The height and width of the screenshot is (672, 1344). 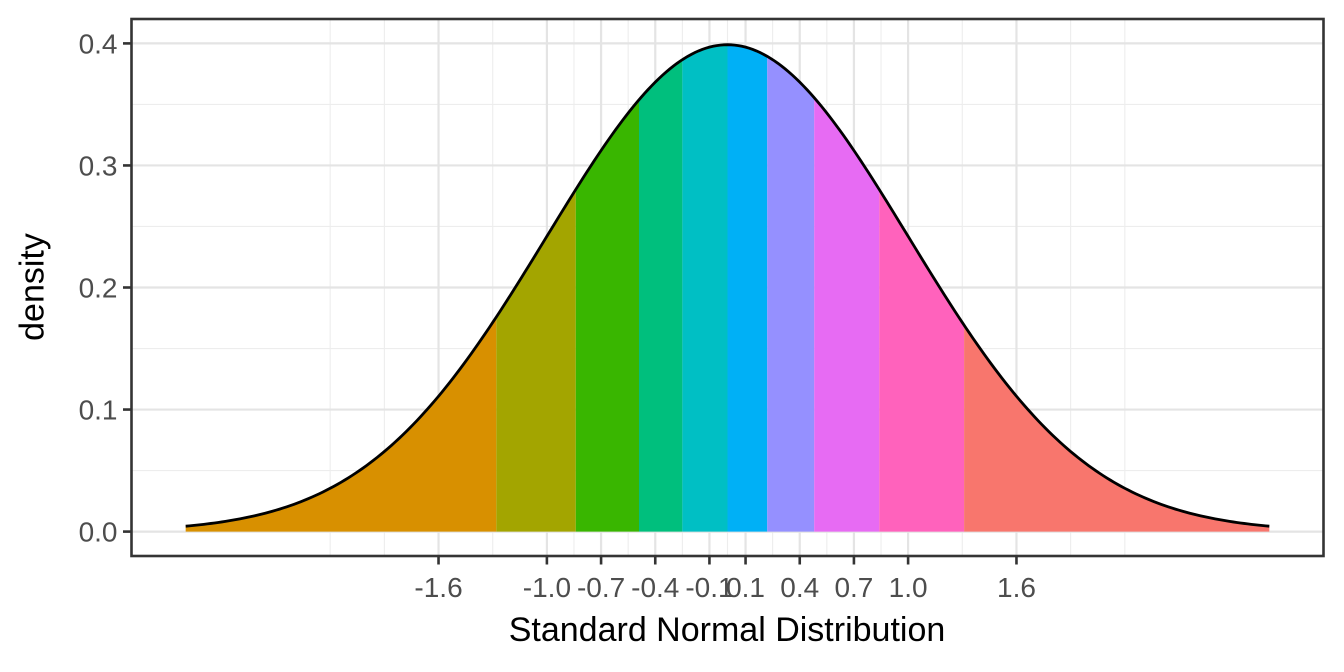 I want to click on y-tick-label: 0.0, so click(x=98, y=532).